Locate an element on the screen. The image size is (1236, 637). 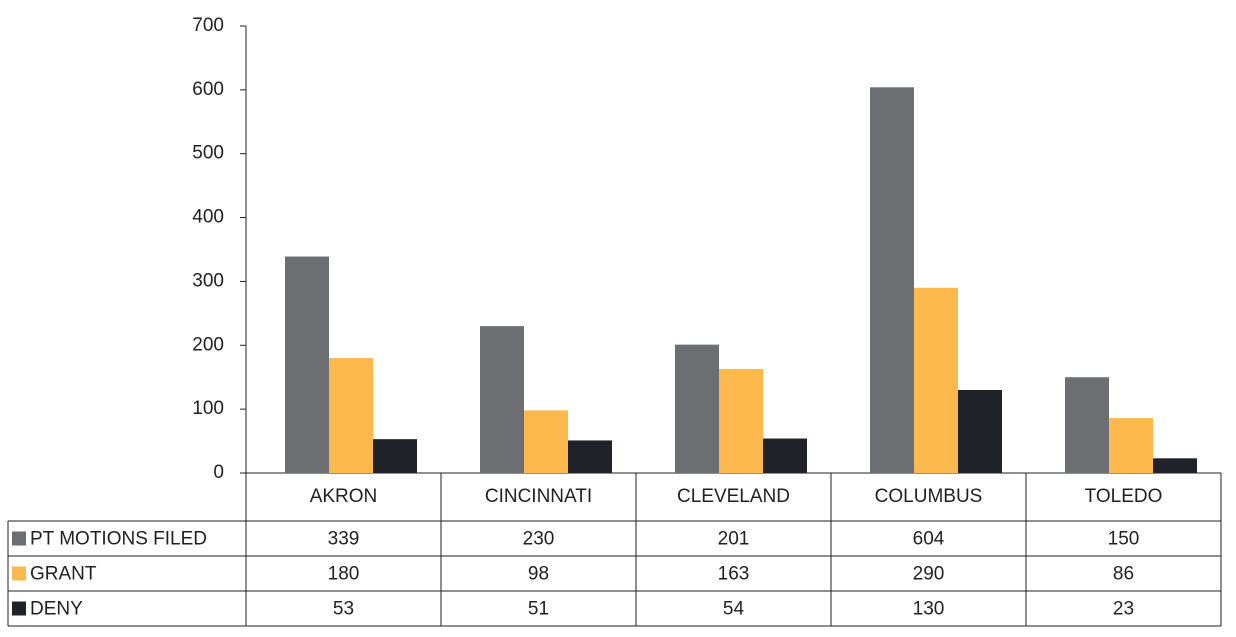
y-tick-label: 300 is located at coordinates (208, 280).